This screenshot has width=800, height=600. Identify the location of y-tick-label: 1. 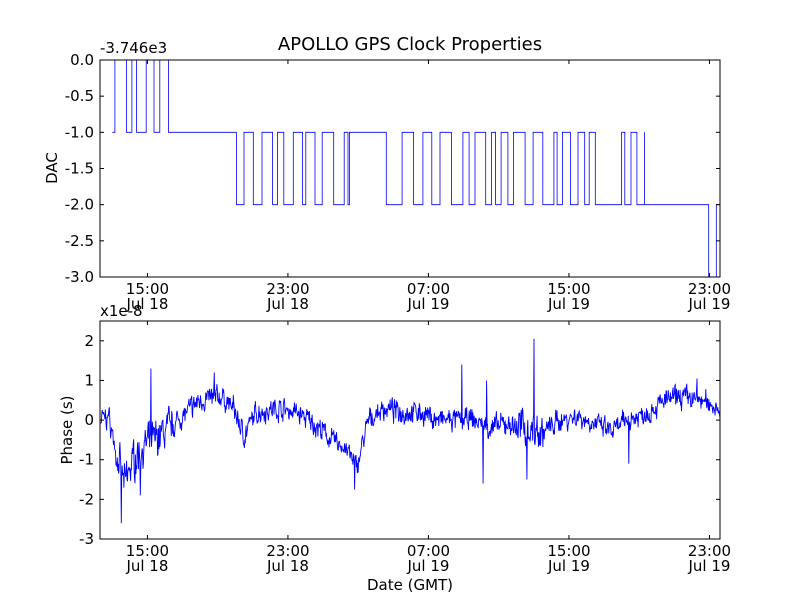
(89, 380).